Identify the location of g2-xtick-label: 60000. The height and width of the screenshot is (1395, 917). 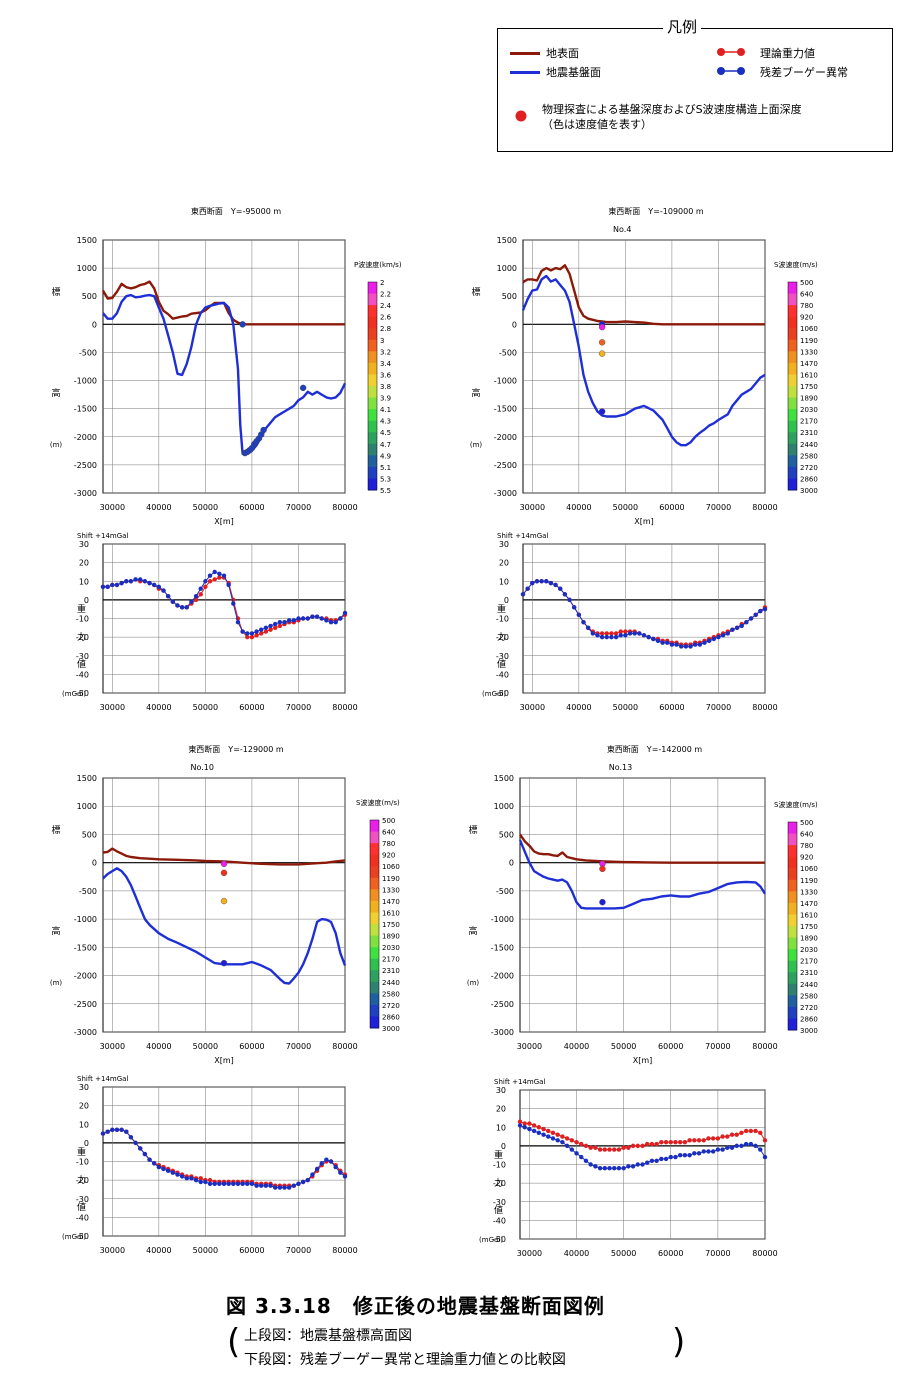
(671, 707).